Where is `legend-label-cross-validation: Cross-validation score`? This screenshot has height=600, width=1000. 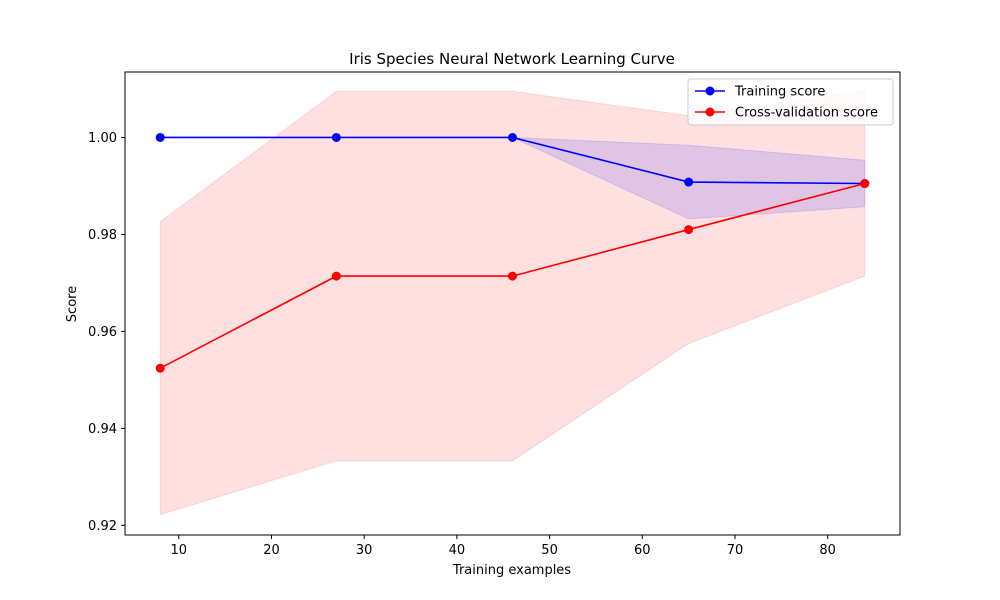
legend-label-cross-validation: Cross-validation score is located at coordinates (806, 113).